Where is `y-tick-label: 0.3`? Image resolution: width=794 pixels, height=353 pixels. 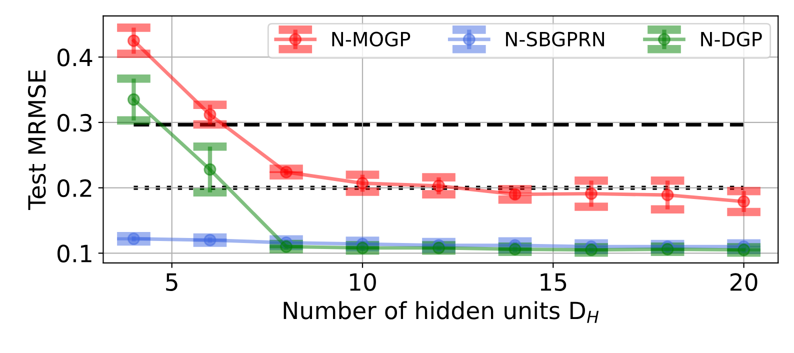
y-tick-label: 0.3 is located at coordinates (75, 123).